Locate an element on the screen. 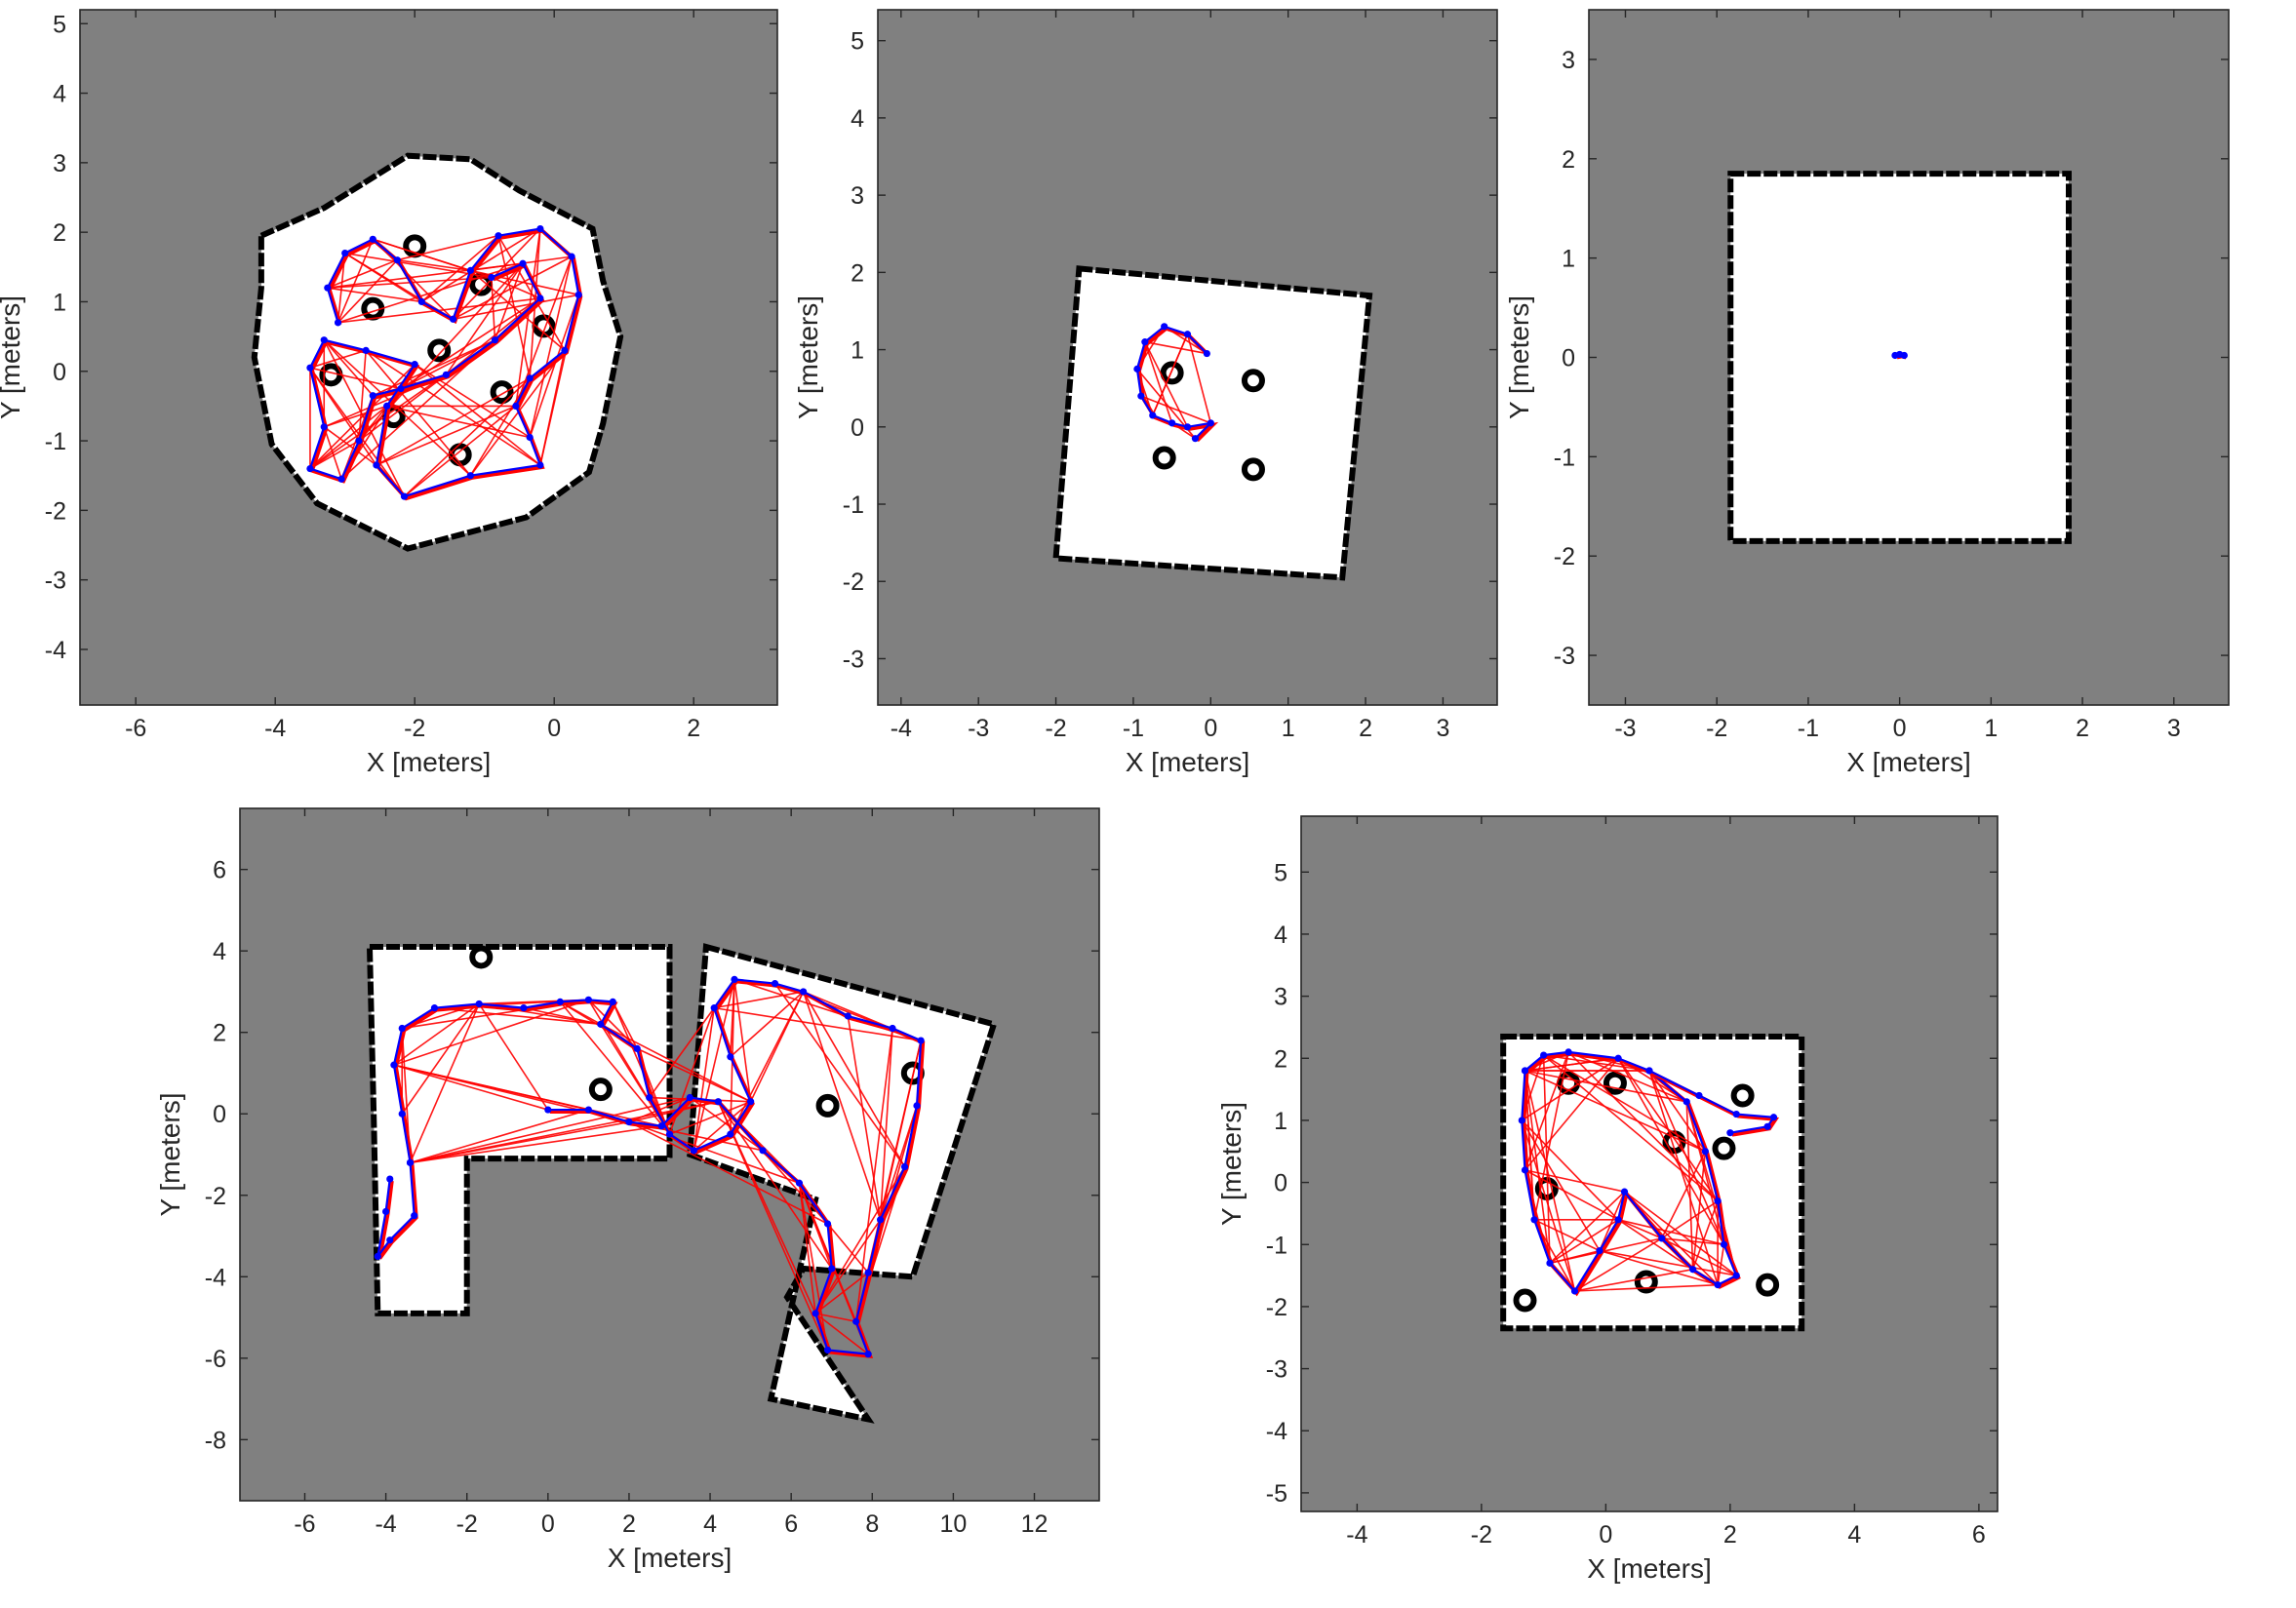  trajectory-spur-pose is located at coordinates (1736, 1114).